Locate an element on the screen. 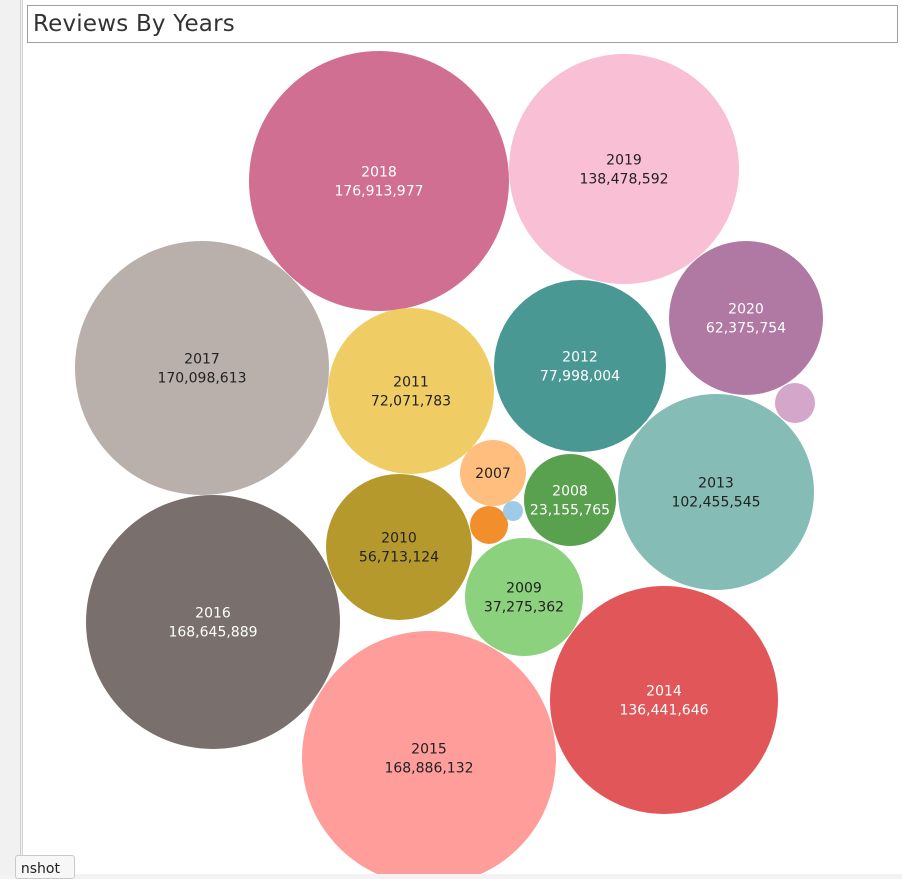 This screenshot has height=879, width=902. bubble-value-text: 37,275,362 is located at coordinates (524, 608).